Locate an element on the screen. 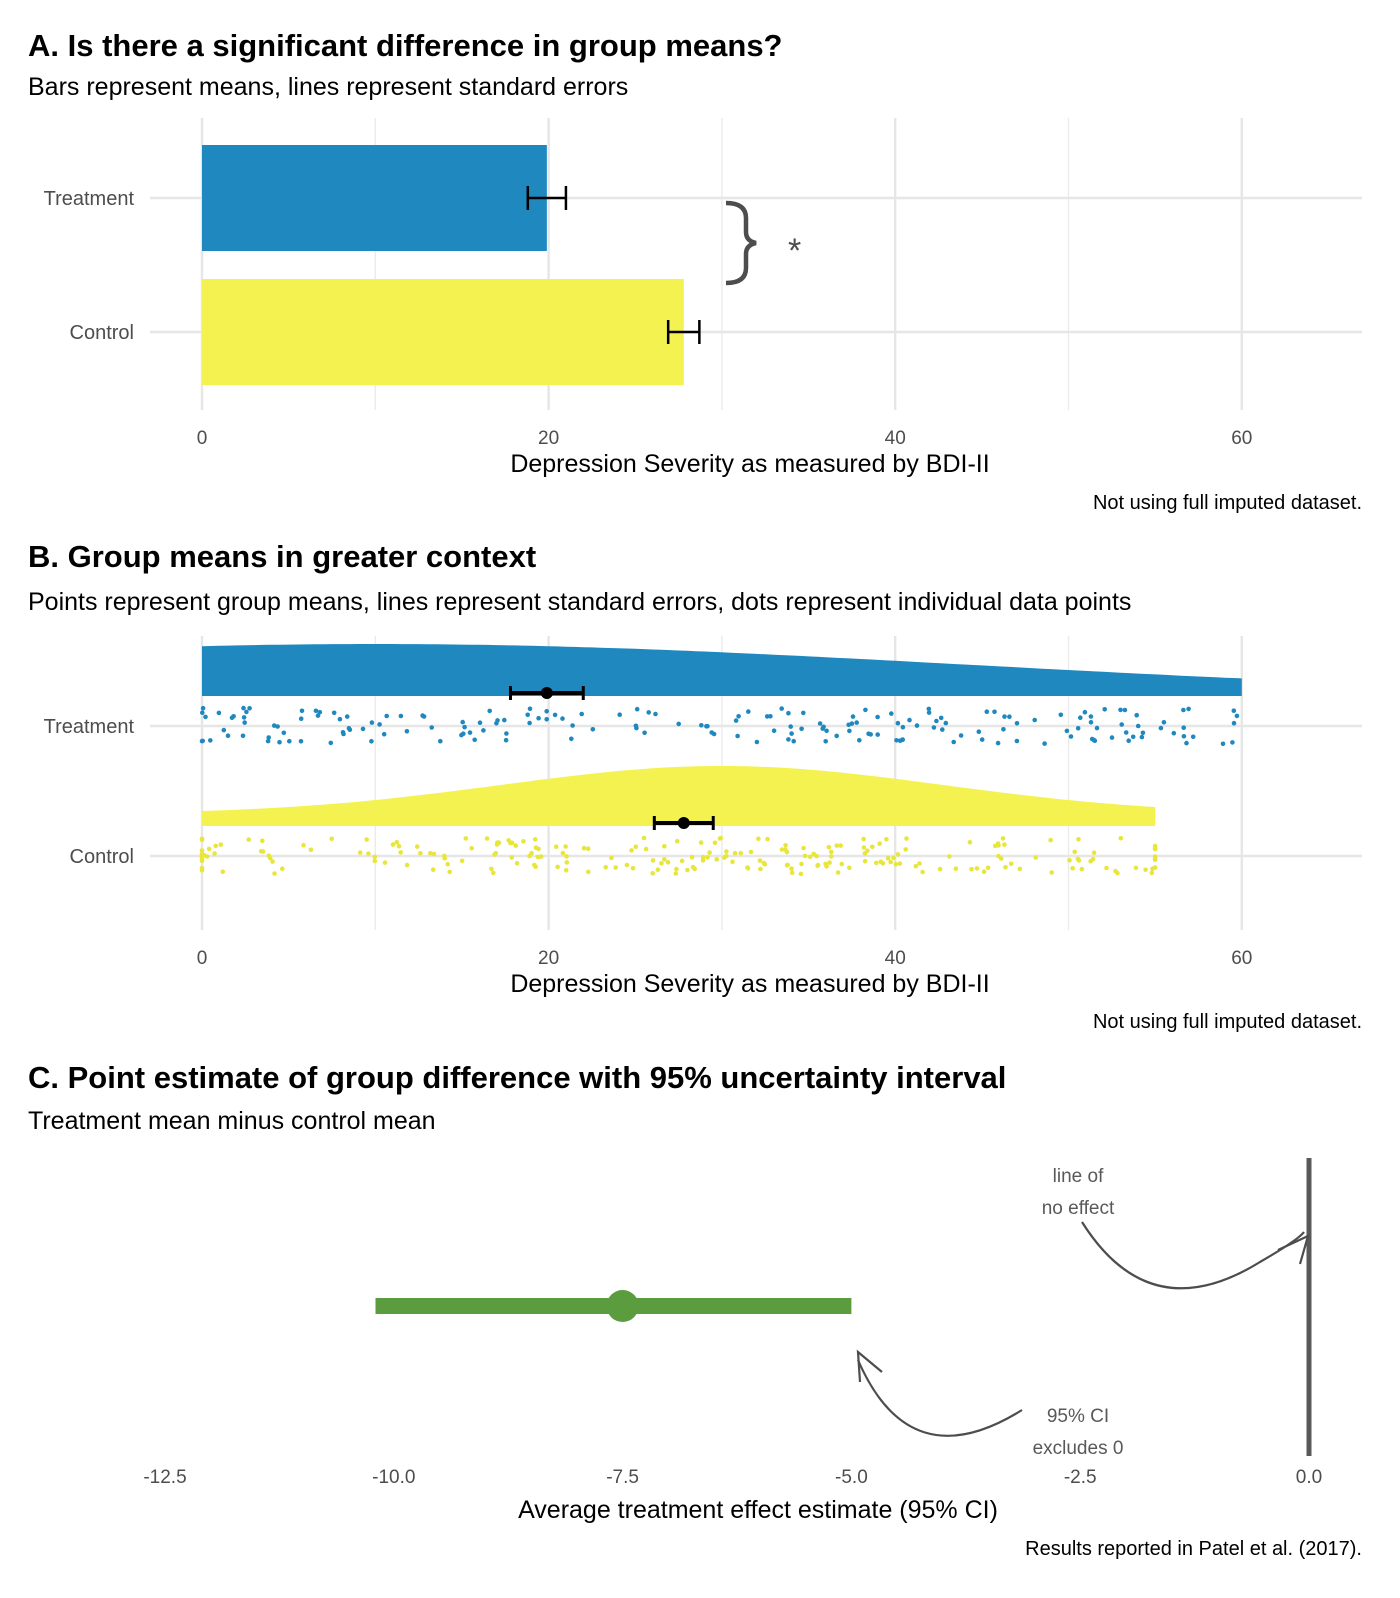 Image resolution: width=1400 pixels, height=1598 pixels. x-tick-label: 20 is located at coordinates (548, 438).